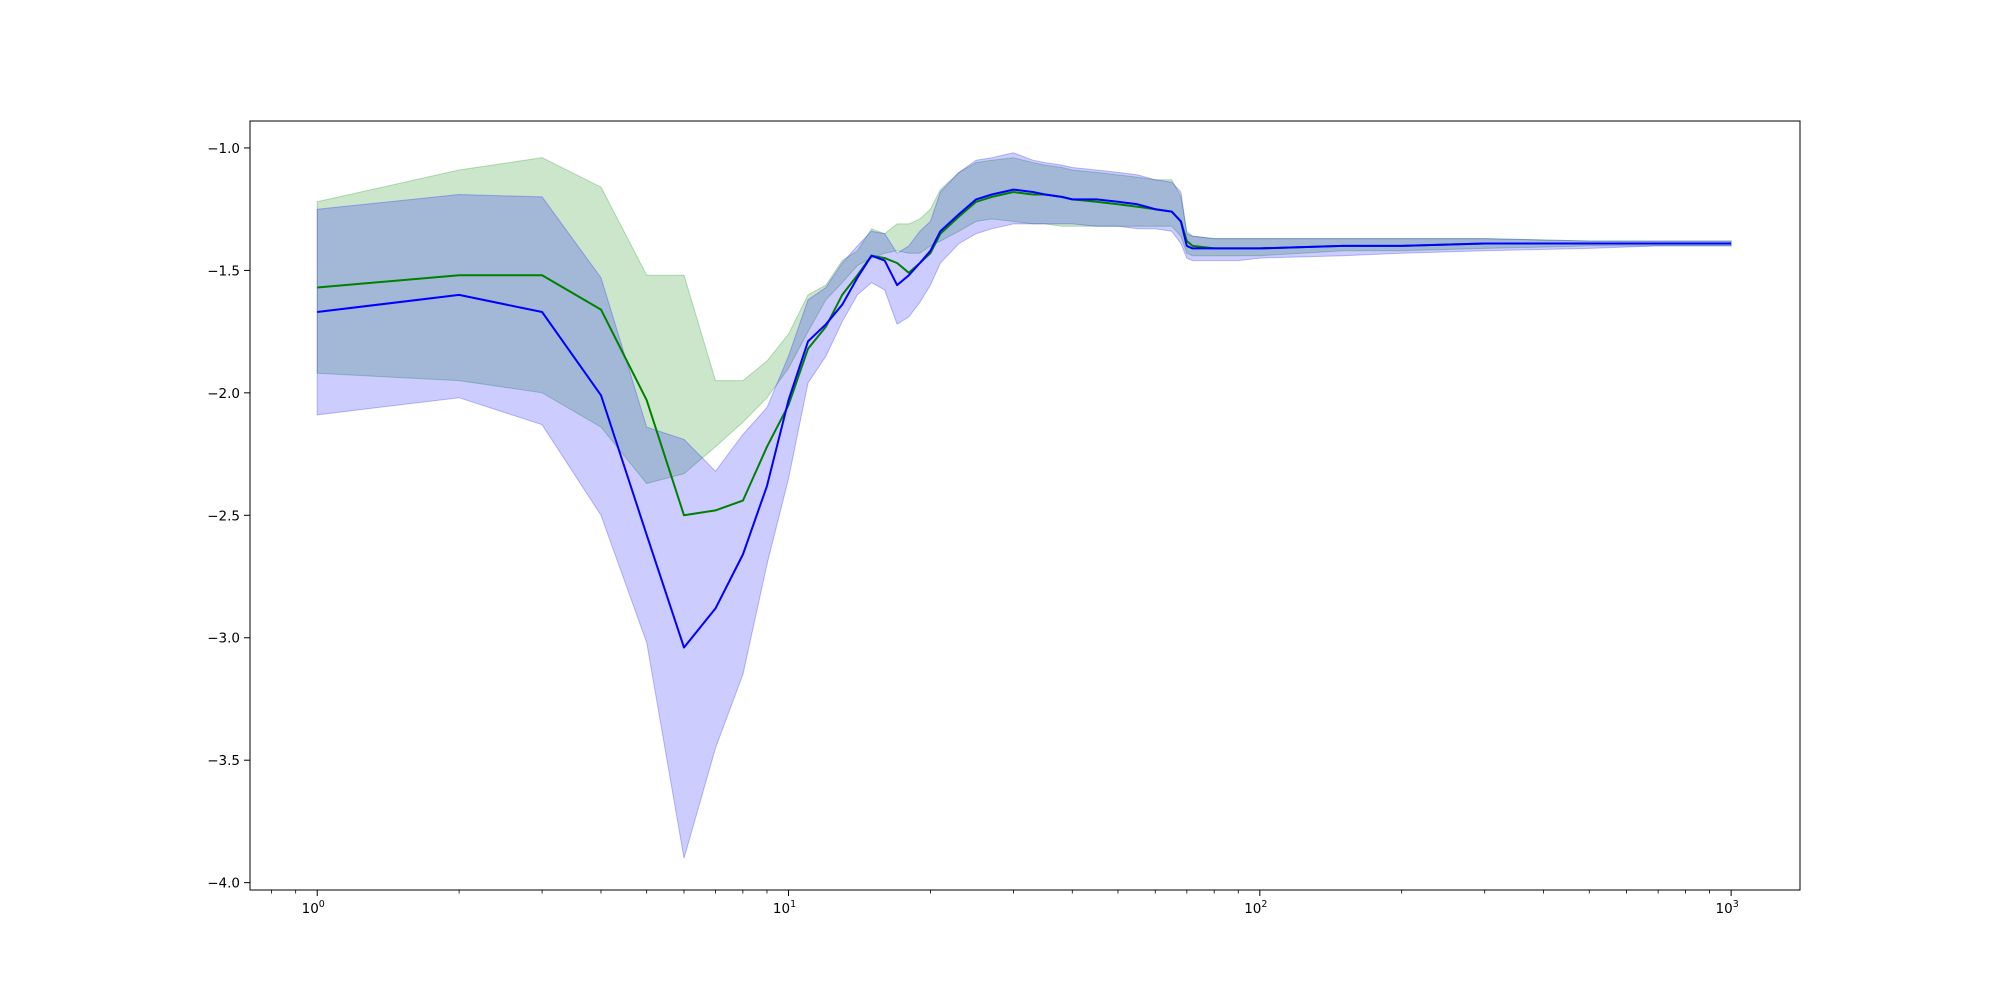  Describe the element at coordinates (223, 516) in the screenshot. I see `y-tick-label: −2.5` at that location.